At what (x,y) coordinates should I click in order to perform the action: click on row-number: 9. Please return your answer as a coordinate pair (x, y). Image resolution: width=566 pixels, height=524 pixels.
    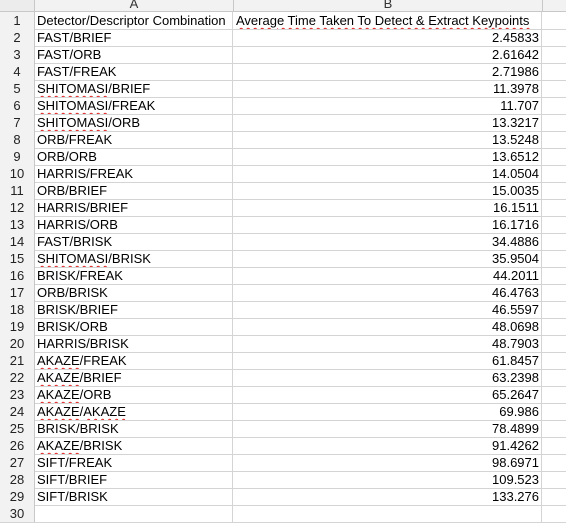
    Looking at the image, I should click on (17, 156).